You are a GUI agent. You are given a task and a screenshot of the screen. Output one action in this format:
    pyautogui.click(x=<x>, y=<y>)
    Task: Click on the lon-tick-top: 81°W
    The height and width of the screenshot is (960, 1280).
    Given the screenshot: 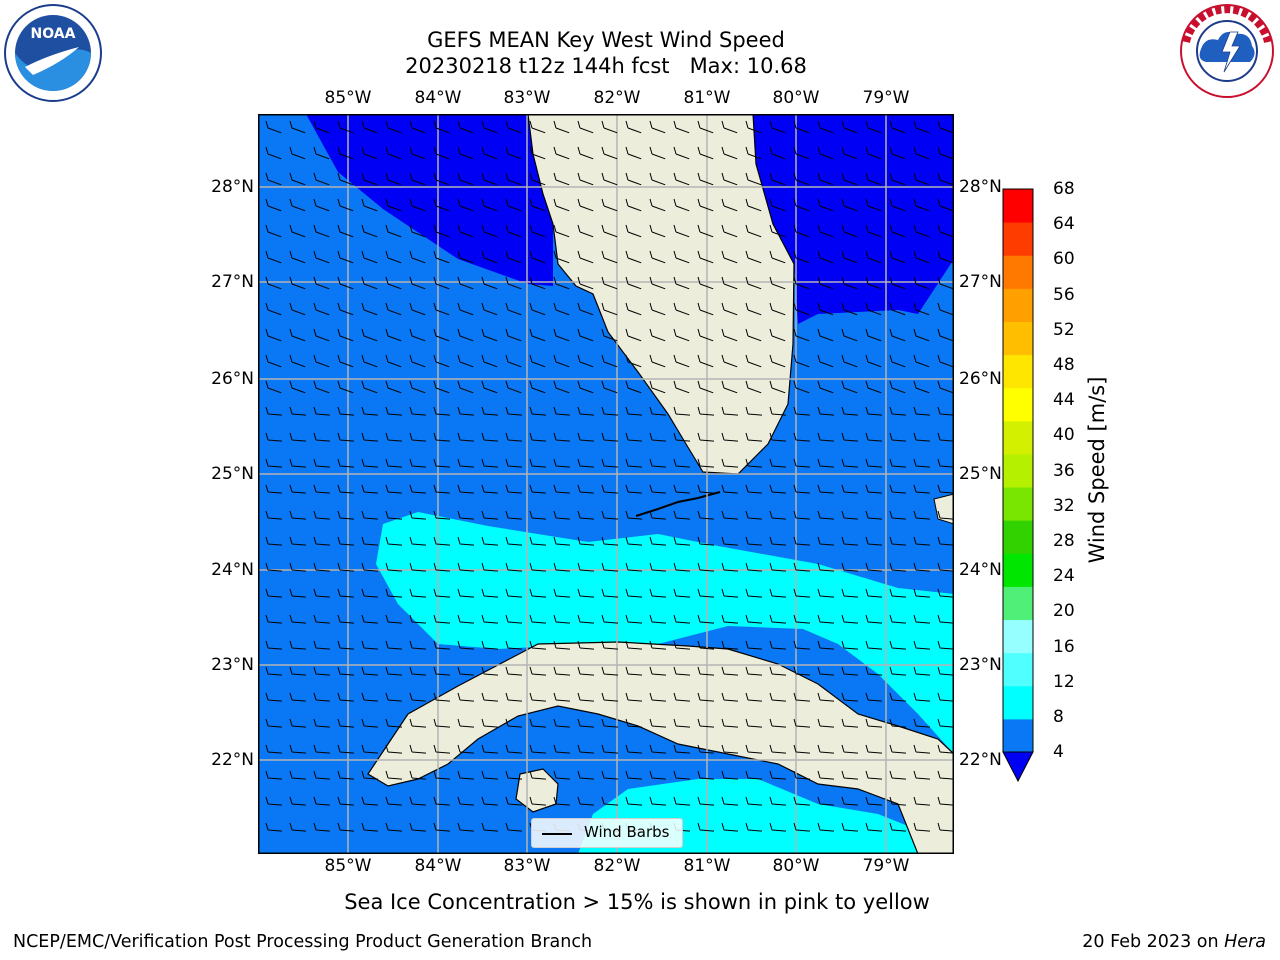 What is the action you would take?
    pyautogui.click(x=707, y=98)
    